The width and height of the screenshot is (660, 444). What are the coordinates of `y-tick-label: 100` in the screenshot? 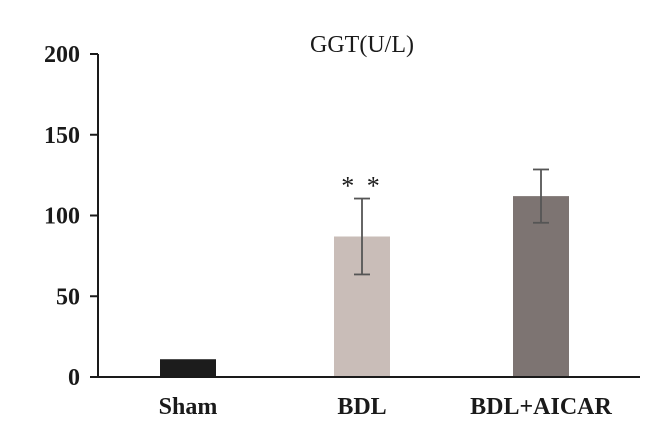 It's located at (62, 217).